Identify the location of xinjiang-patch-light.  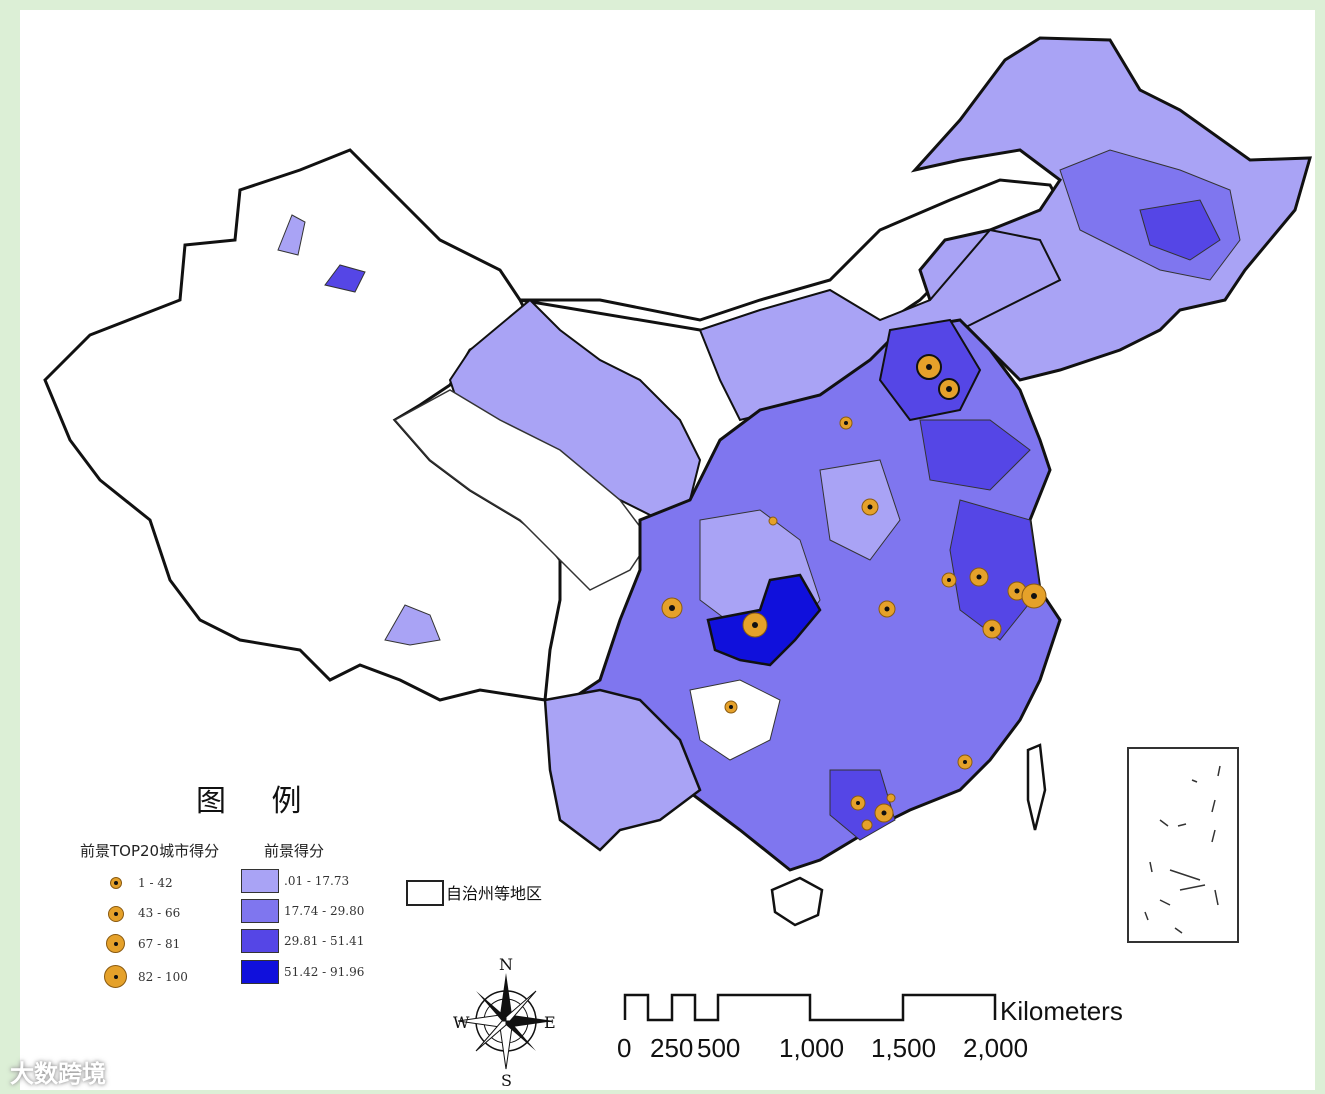
(291, 235).